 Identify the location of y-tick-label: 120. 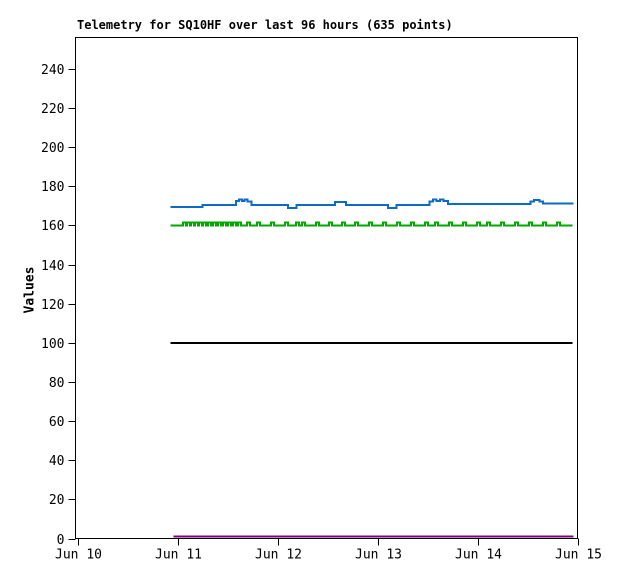
(52, 305).